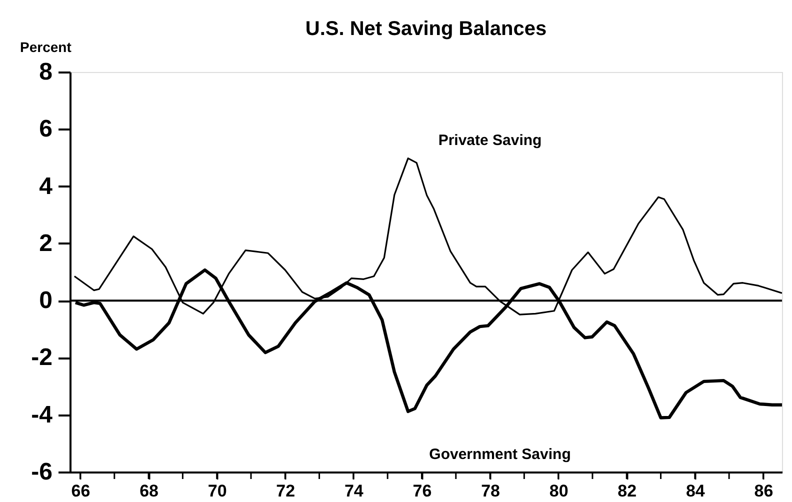 The height and width of the screenshot is (502, 792). Describe the element at coordinates (426, 29) in the screenshot. I see `chart-title: U.S. Net Saving Balances` at that location.